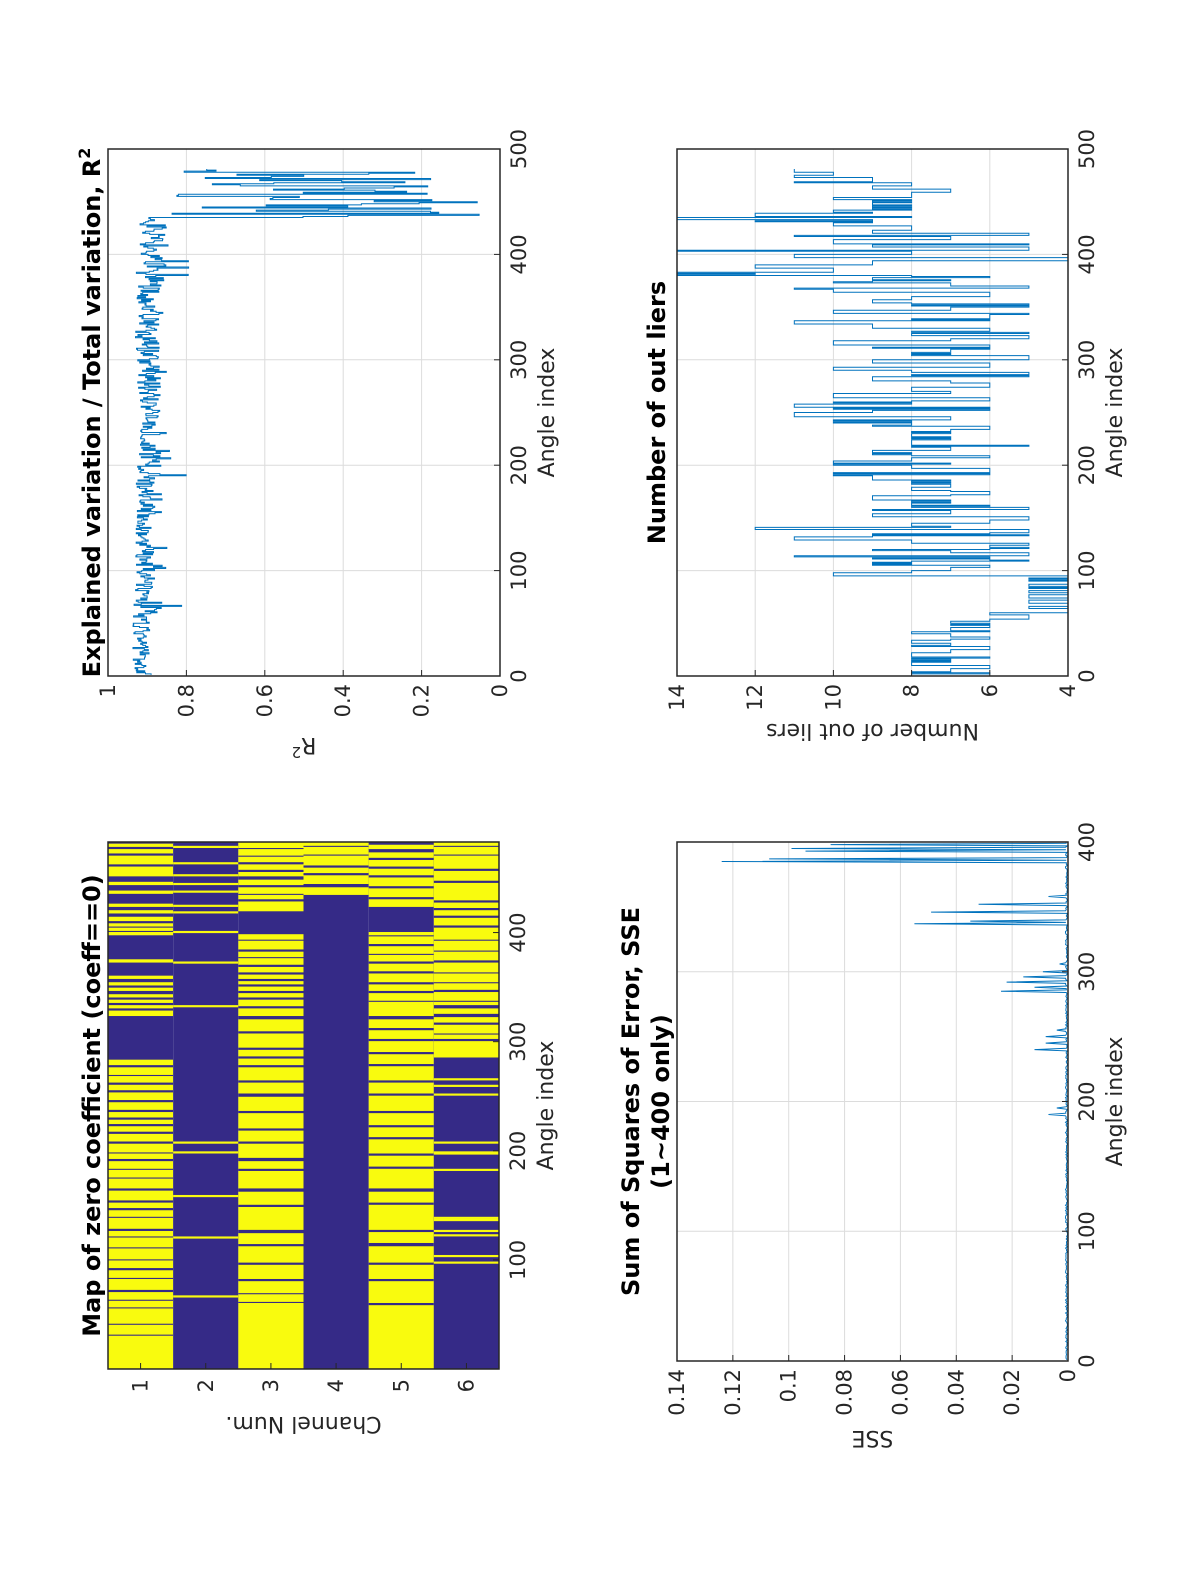 Image resolution: width=1200 pixels, height=1575 pixels. What do you see at coordinates (1068, 1375) in the screenshot?
I see `y-tick-label: 0` at bounding box center [1068, 1375].